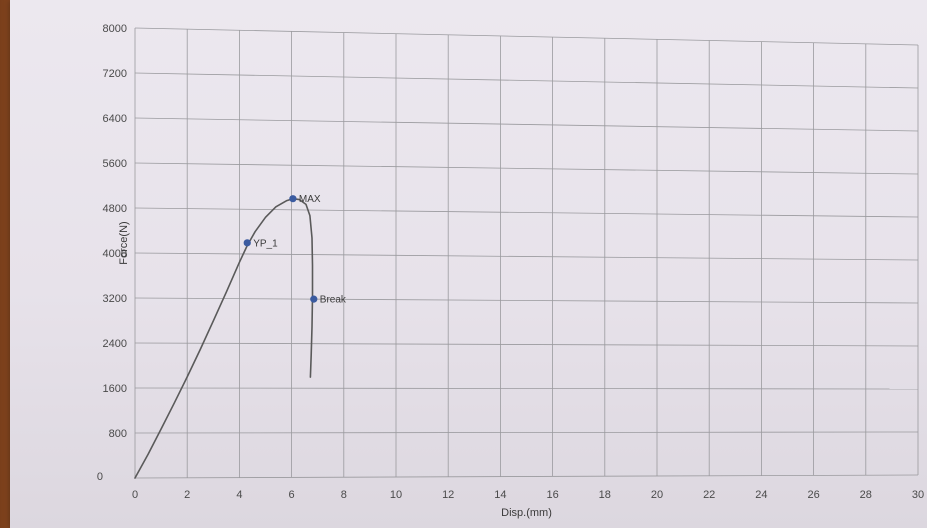  I want to click on y-axis-label: Force(N), so click(124, 242).